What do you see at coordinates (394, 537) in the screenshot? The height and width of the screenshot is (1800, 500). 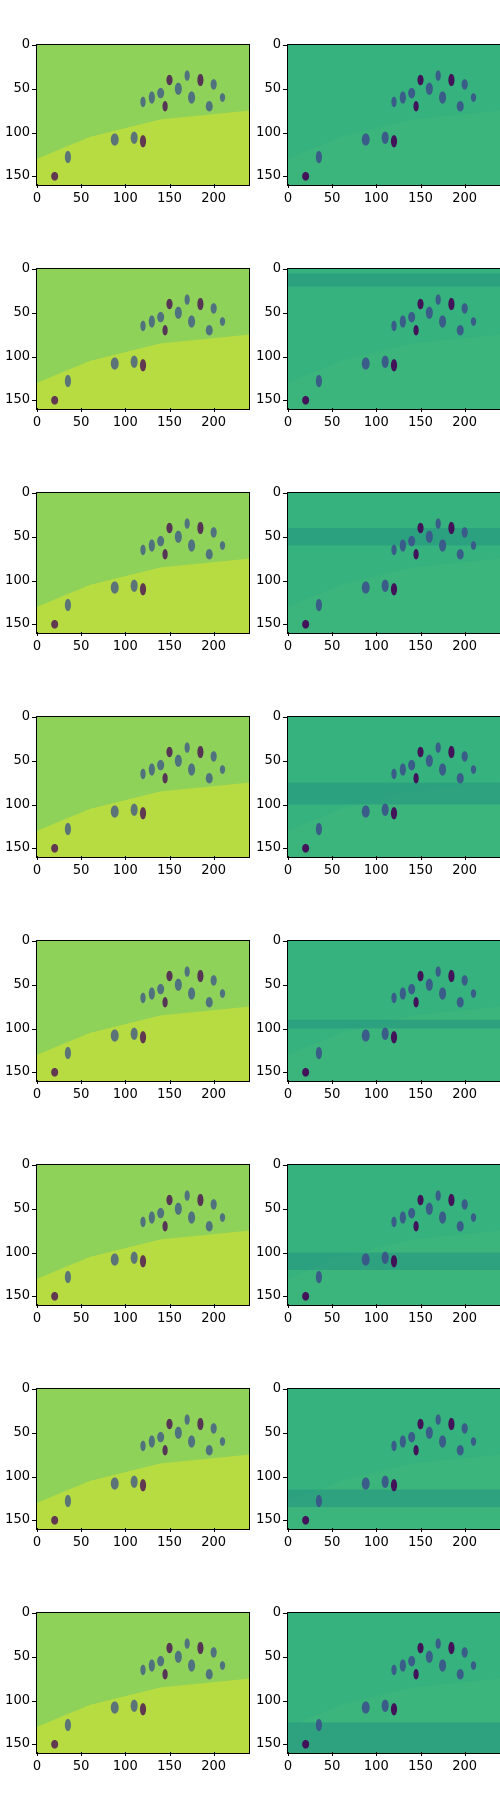 I see `masked-band` at bounding box center [394, 537].